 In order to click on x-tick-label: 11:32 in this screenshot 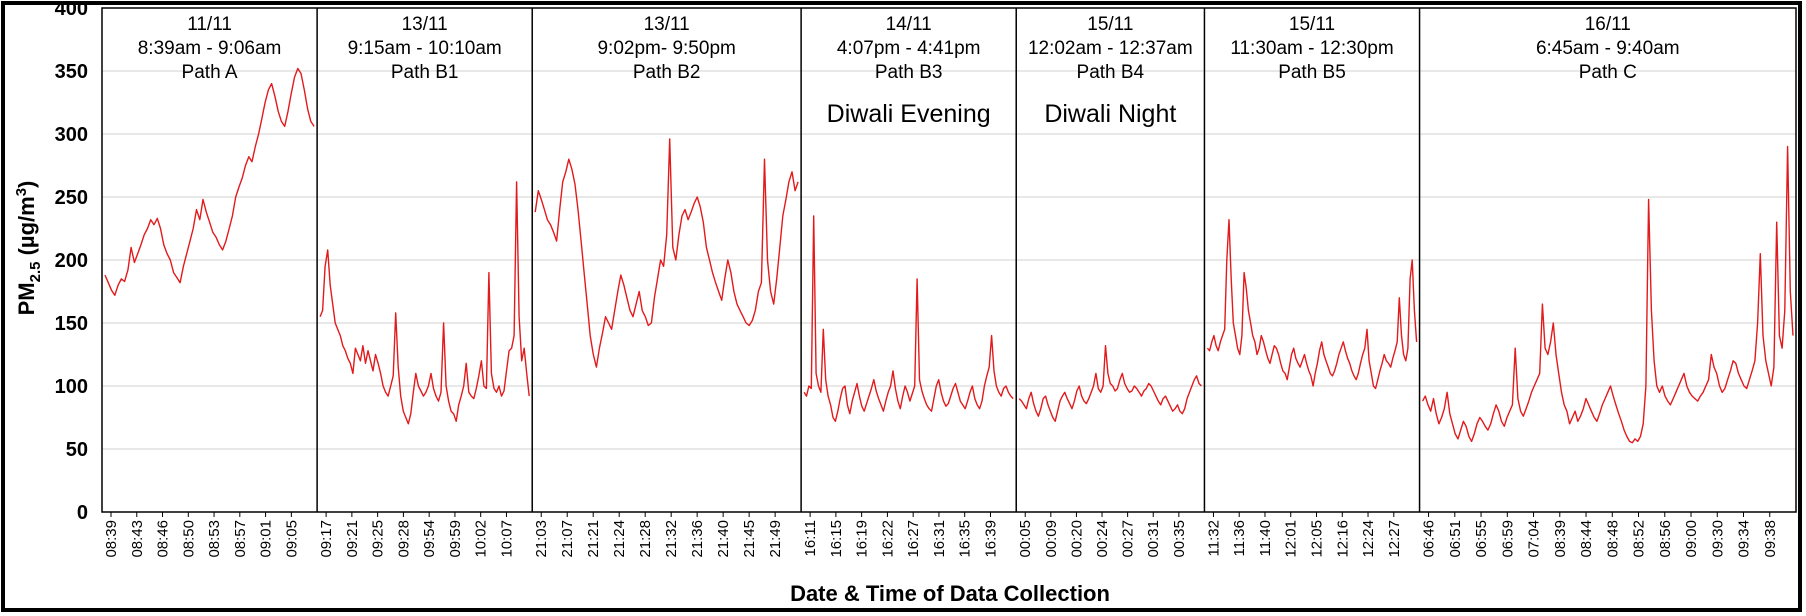, I will do `click(1213, 538)`.